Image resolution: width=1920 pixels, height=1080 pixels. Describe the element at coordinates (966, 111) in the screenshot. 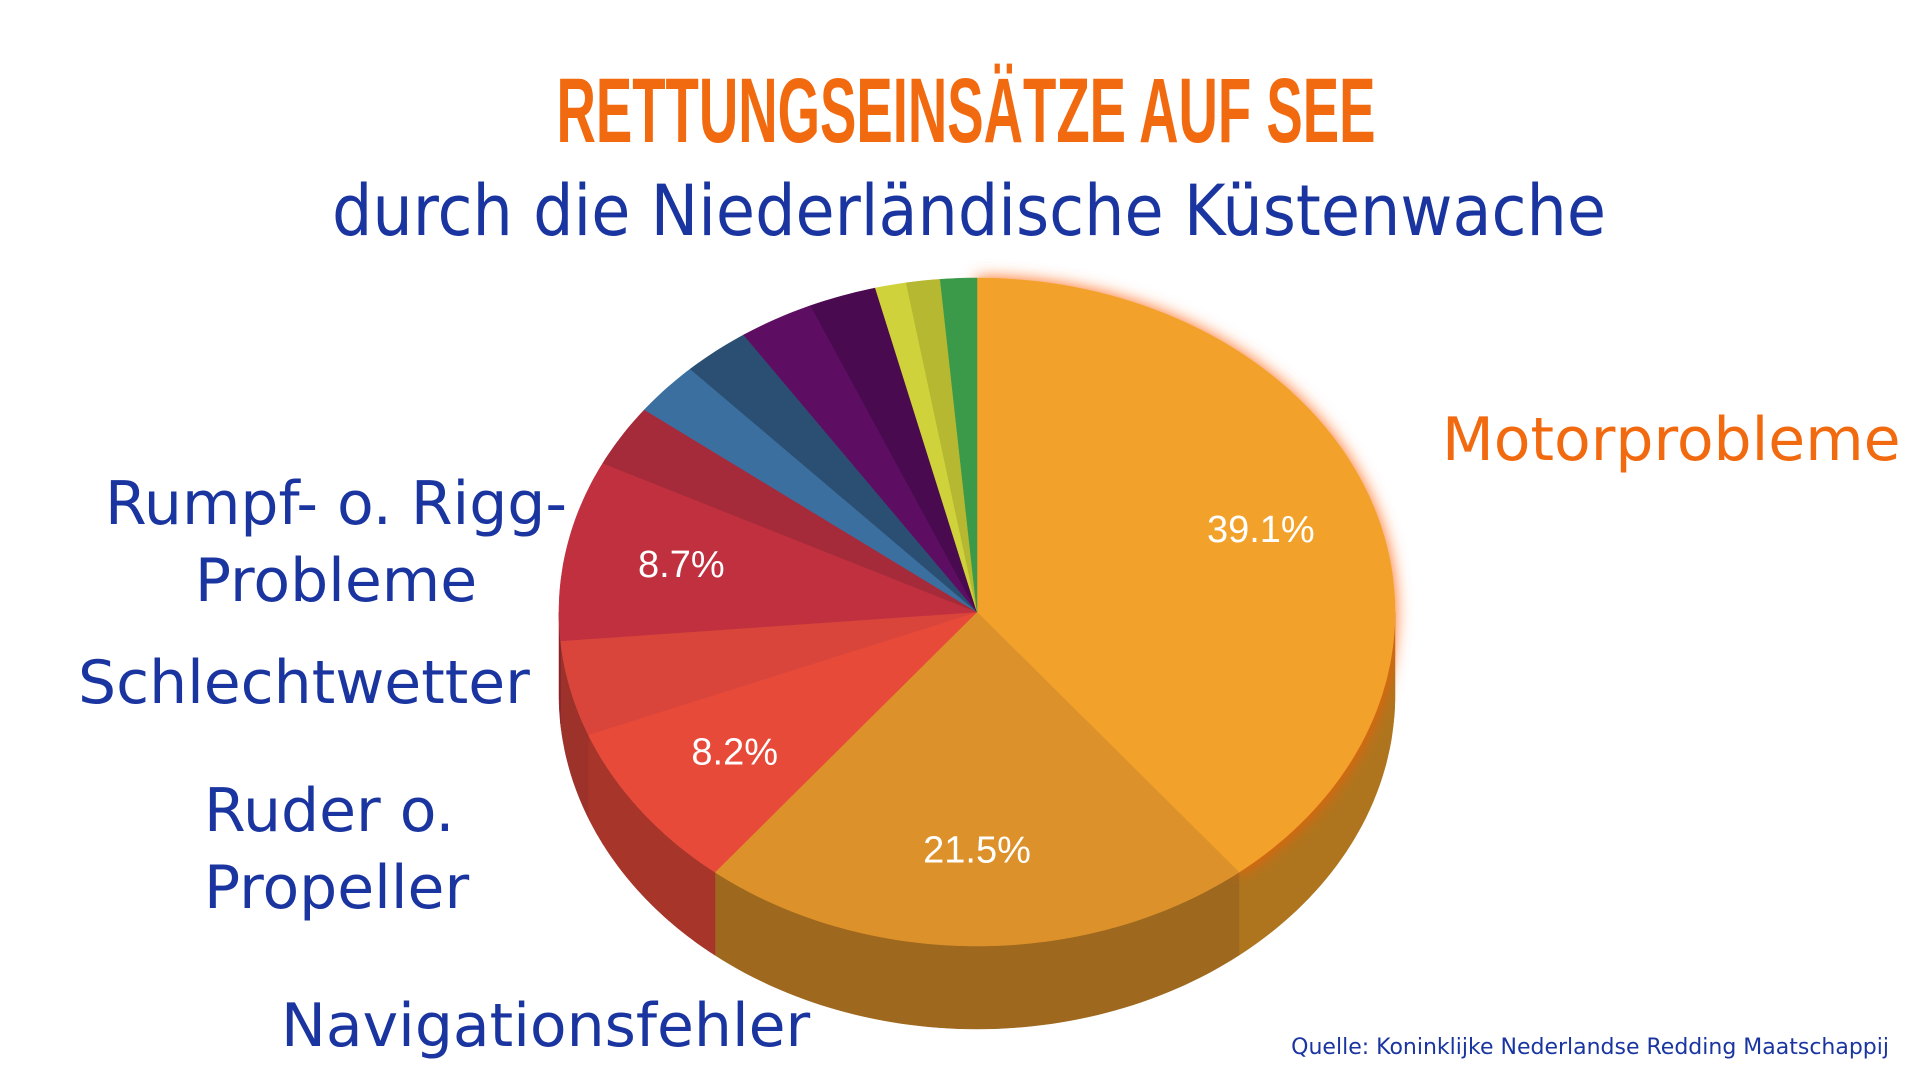

I see `chart-title: RETTUNGSEINSÄTZE AUF SEE` at that location.